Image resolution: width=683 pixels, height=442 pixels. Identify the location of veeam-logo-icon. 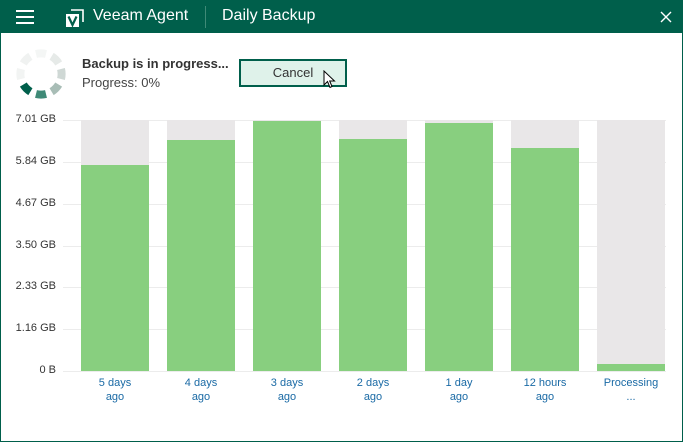
(75, 18).